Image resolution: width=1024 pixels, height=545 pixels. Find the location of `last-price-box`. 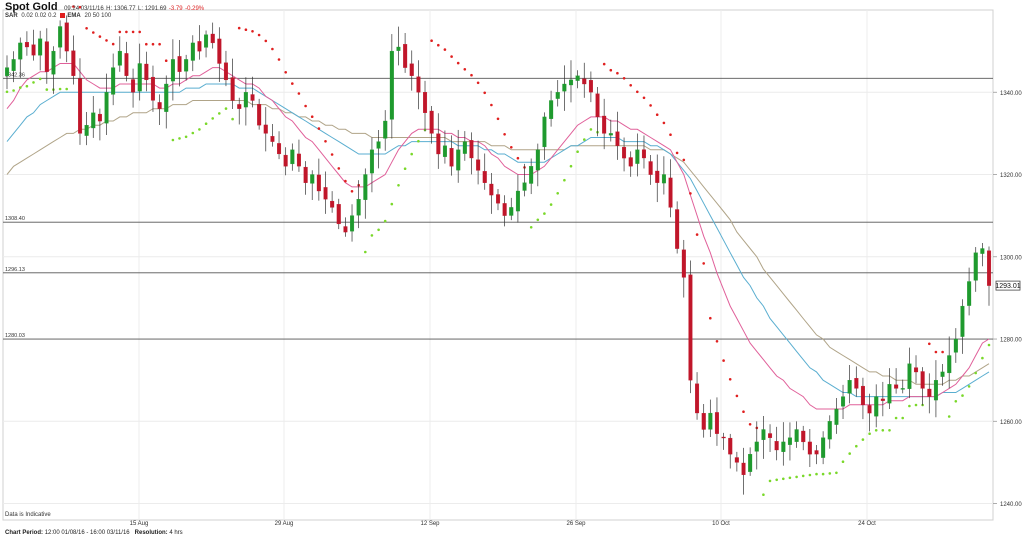

last-price-box is located at coordinates (1008, 285).